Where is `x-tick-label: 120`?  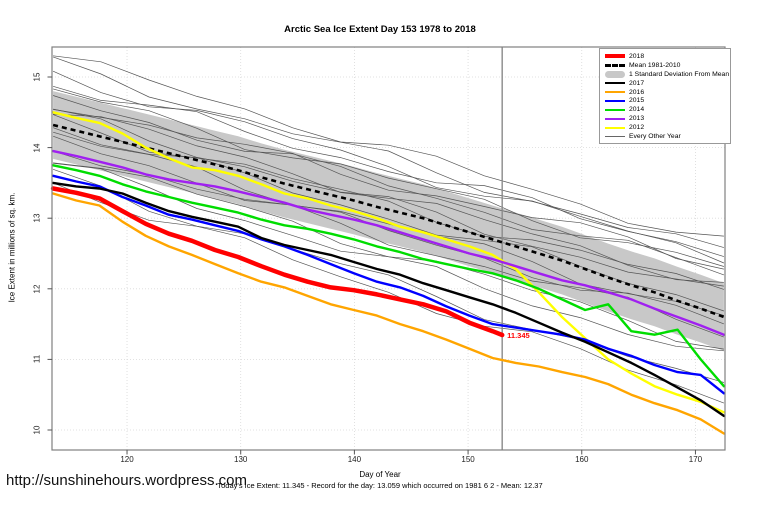 x-tick-label: 120 is located at coordinates (127, 459).